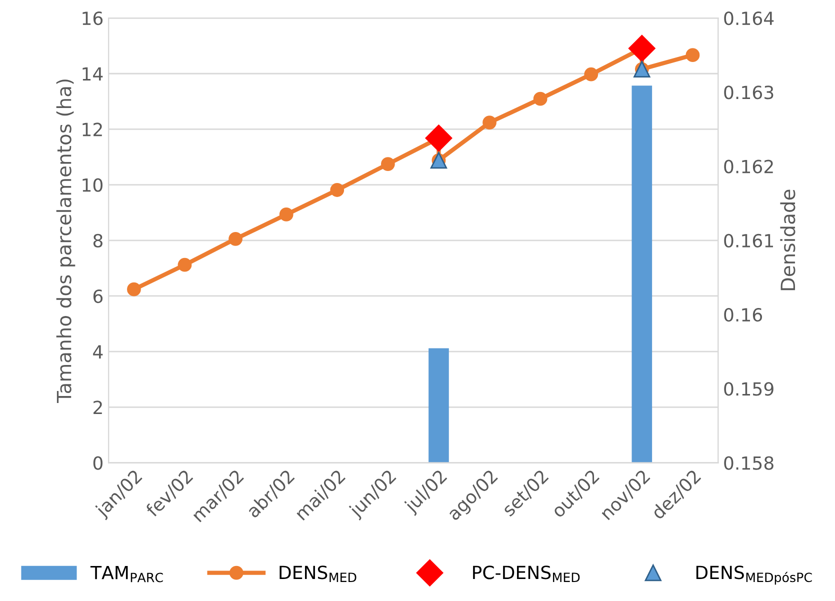 This screenshot has height=601, width=835. I want to click on y2-tick-label: 0.162, so click(748, 167).